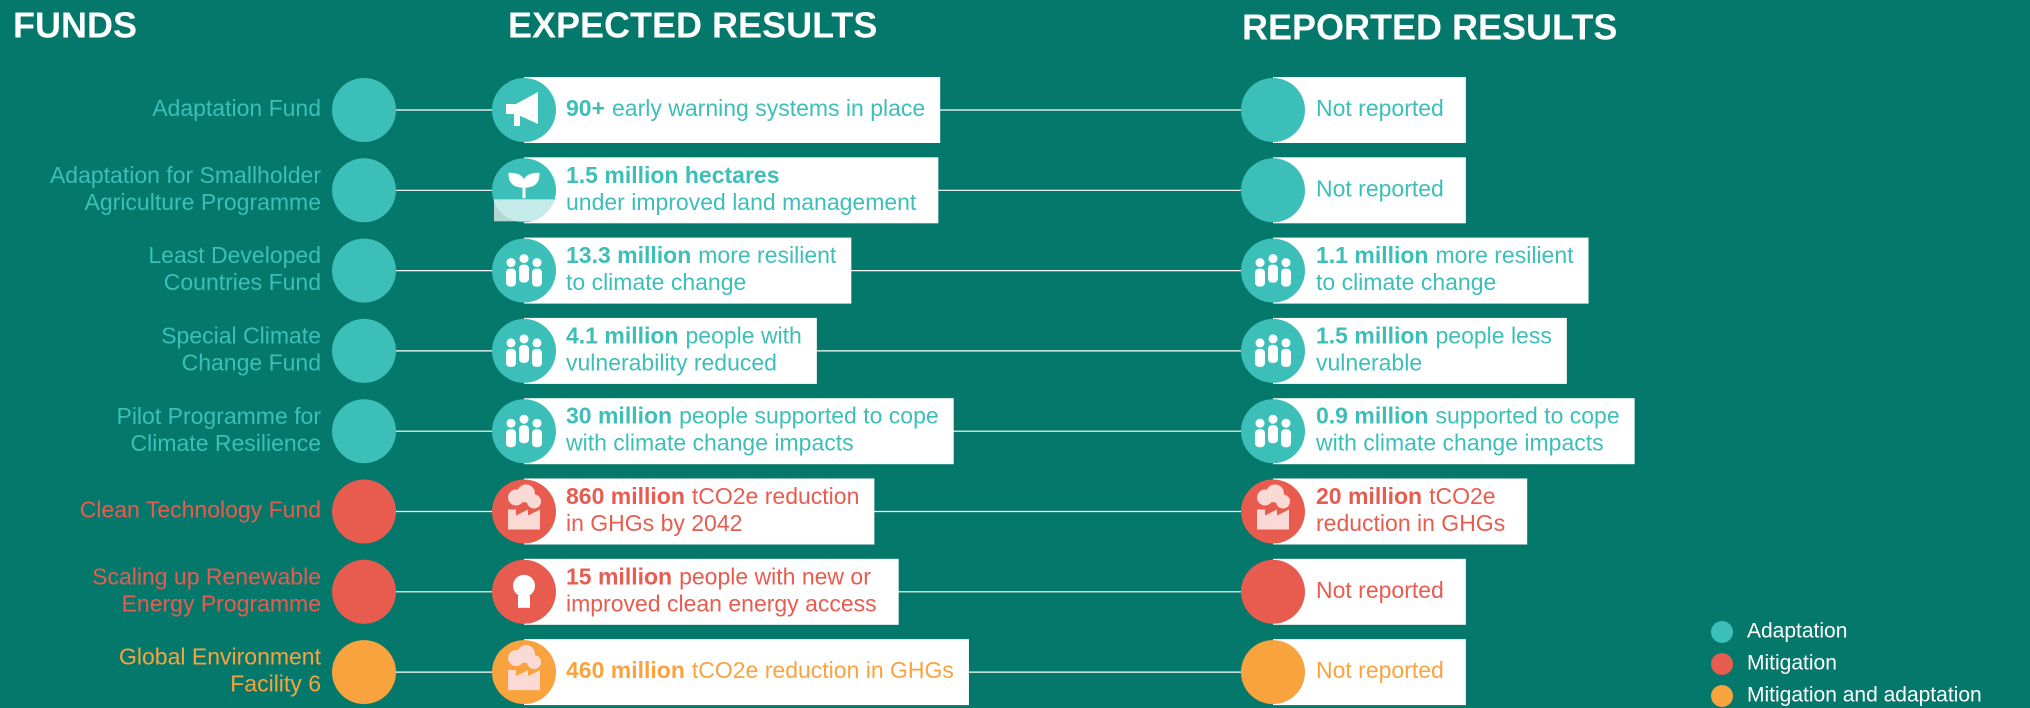 The height and width of the screenshot is (708, 2030). Describe the element at coordinates (741, 202) in the screenshot. I see `result-label: under improved land management` at that location.